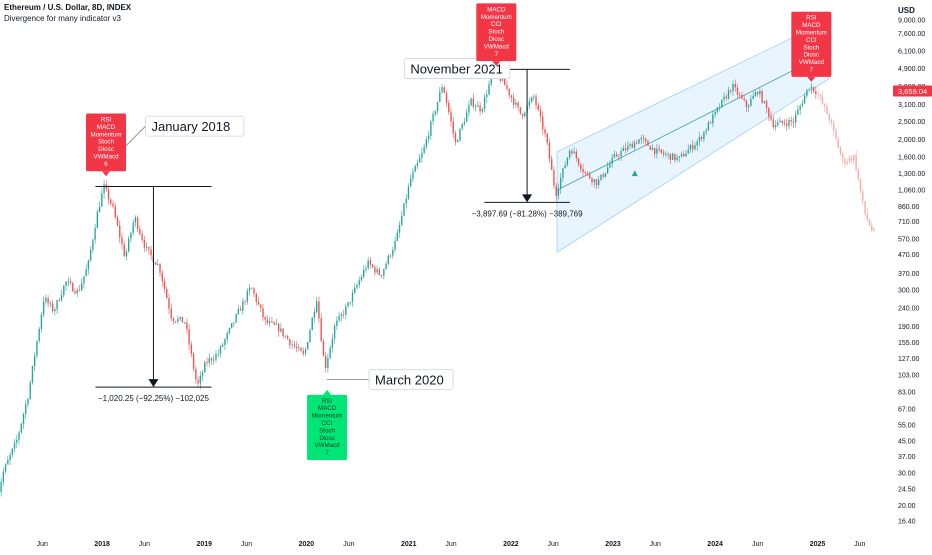  What do you see at coordinates (909, 291) in the screenshot?
I see `y-tick-label: 300.00` at bounding box center [909, 291].